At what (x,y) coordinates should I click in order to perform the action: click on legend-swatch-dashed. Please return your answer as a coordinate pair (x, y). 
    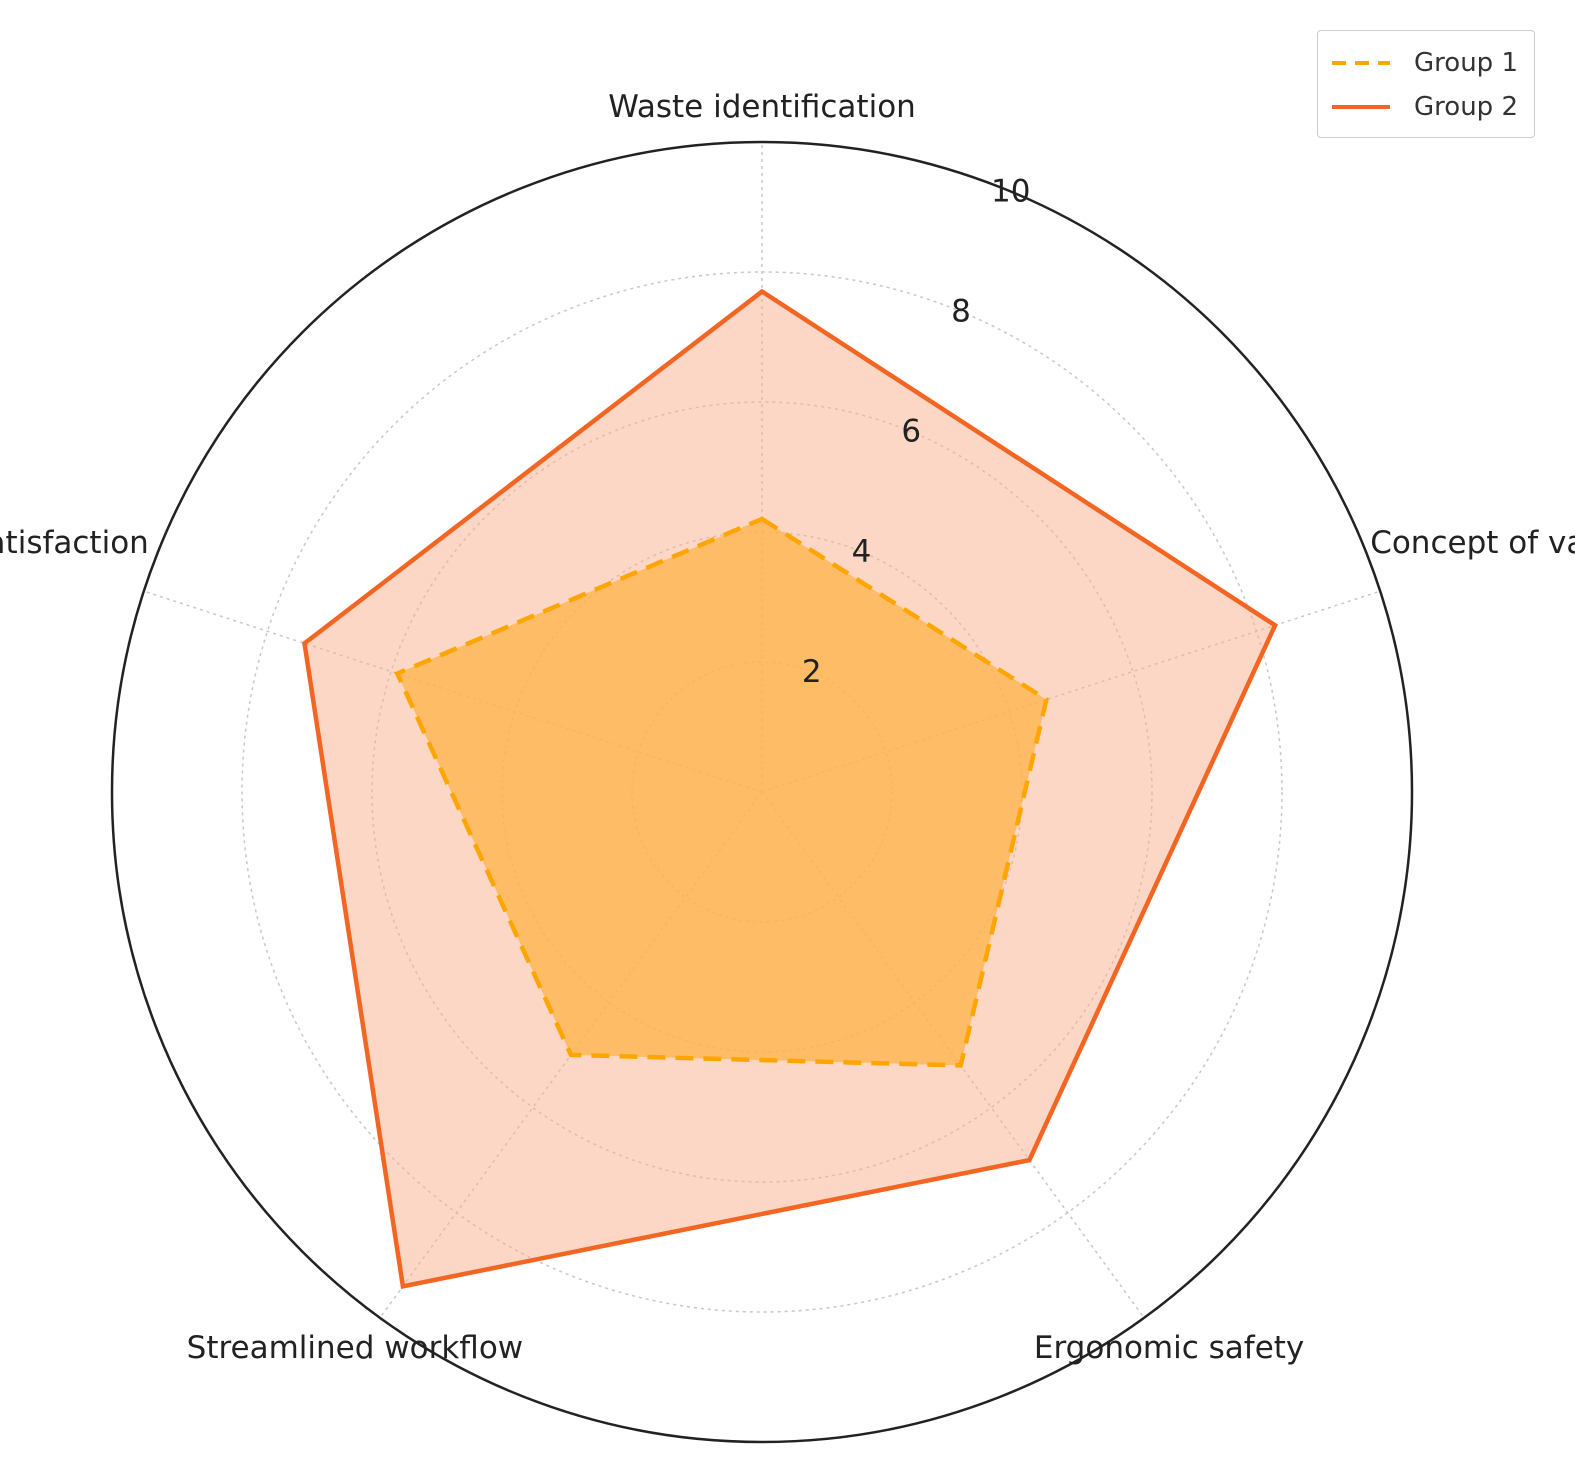
    Looking at the image, I should click on (1361, 63).